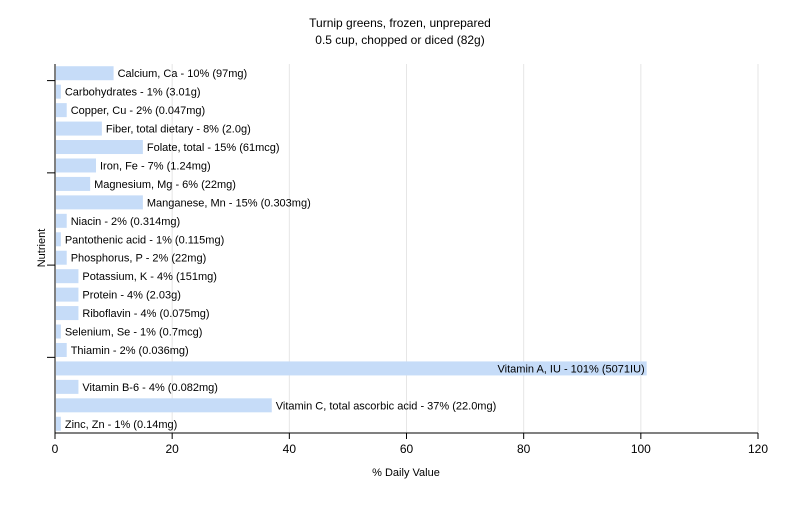 Image resolution: width=800 pixels, height=505 pixels. What do you see at coordinates (641, 449) in the screenshot?
I see `x-tick-label-100: 100` at bounding box center [641, 449].